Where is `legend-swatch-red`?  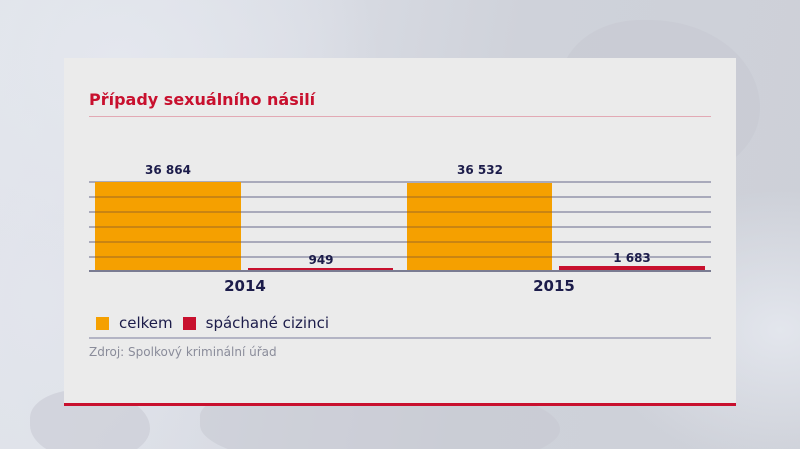 legend-swatch-red is located at coordinates (189, 323).